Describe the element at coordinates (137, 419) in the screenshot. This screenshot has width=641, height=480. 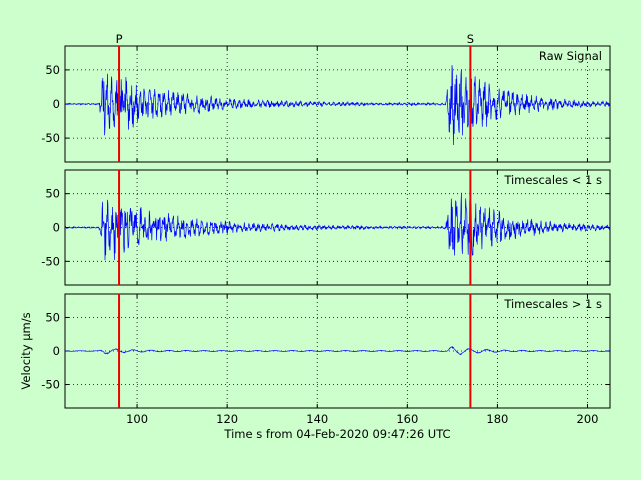
I see `x-tick-label: 100` at that location.